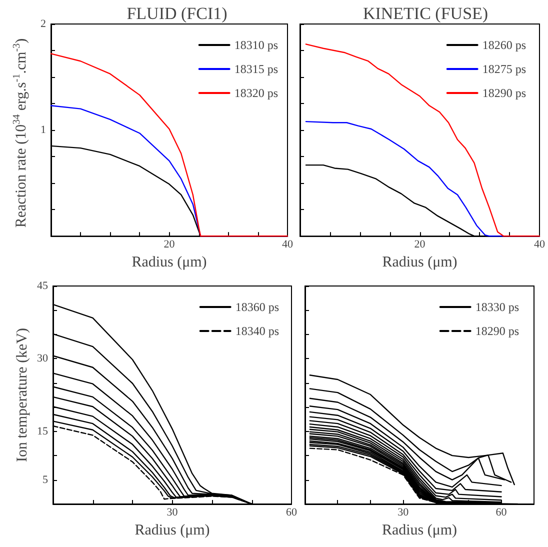 The height and width of the screenshot is (547, 548). Describe the element at coordinates (257, 331) in the screenshot. I see `legend-label: 18340 ps` at that location.